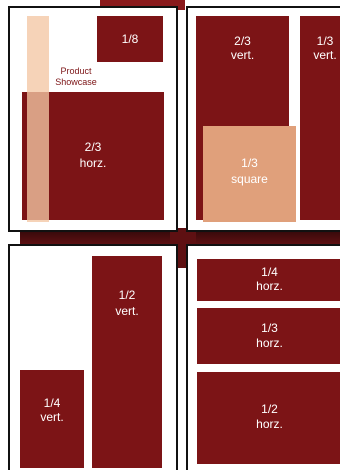 The image size is (340, 470). What do you see at coordinates (242, 55) in the screenshot?
I see `ad-two-thirds-vertical-line2: vert.` at bounding box center [242, 55].